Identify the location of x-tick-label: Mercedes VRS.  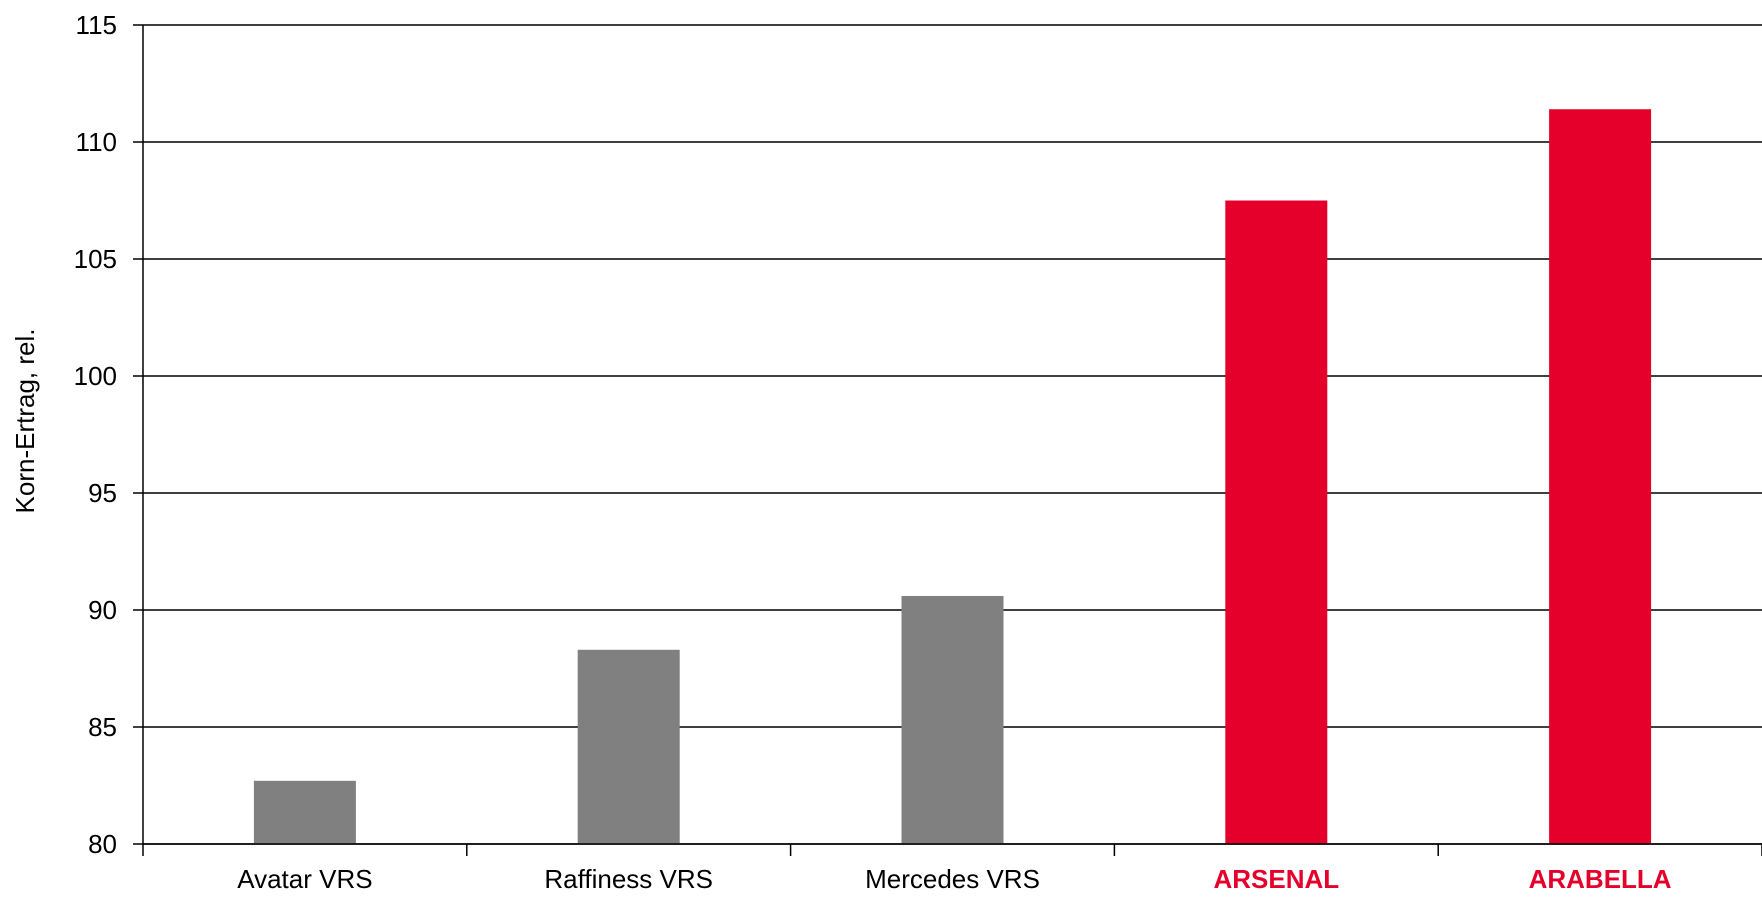
(952, 879).